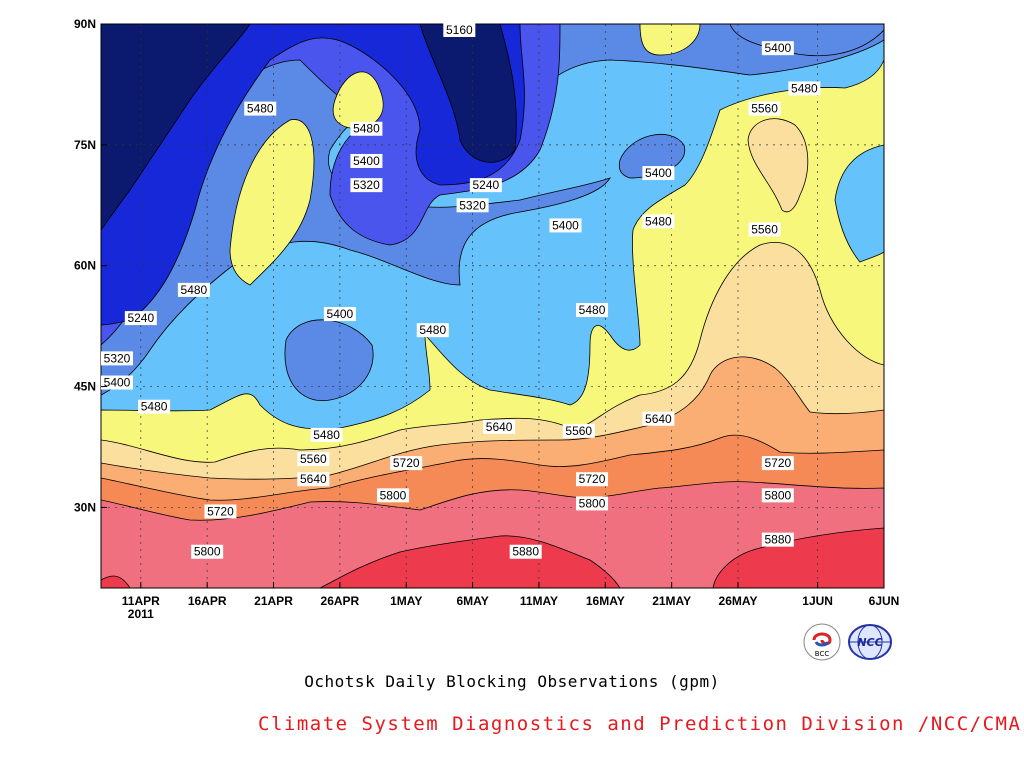  Describe the element at coordinates (207, 601) in the screenshot. I see `x-tick-label: 16APR` at that location.